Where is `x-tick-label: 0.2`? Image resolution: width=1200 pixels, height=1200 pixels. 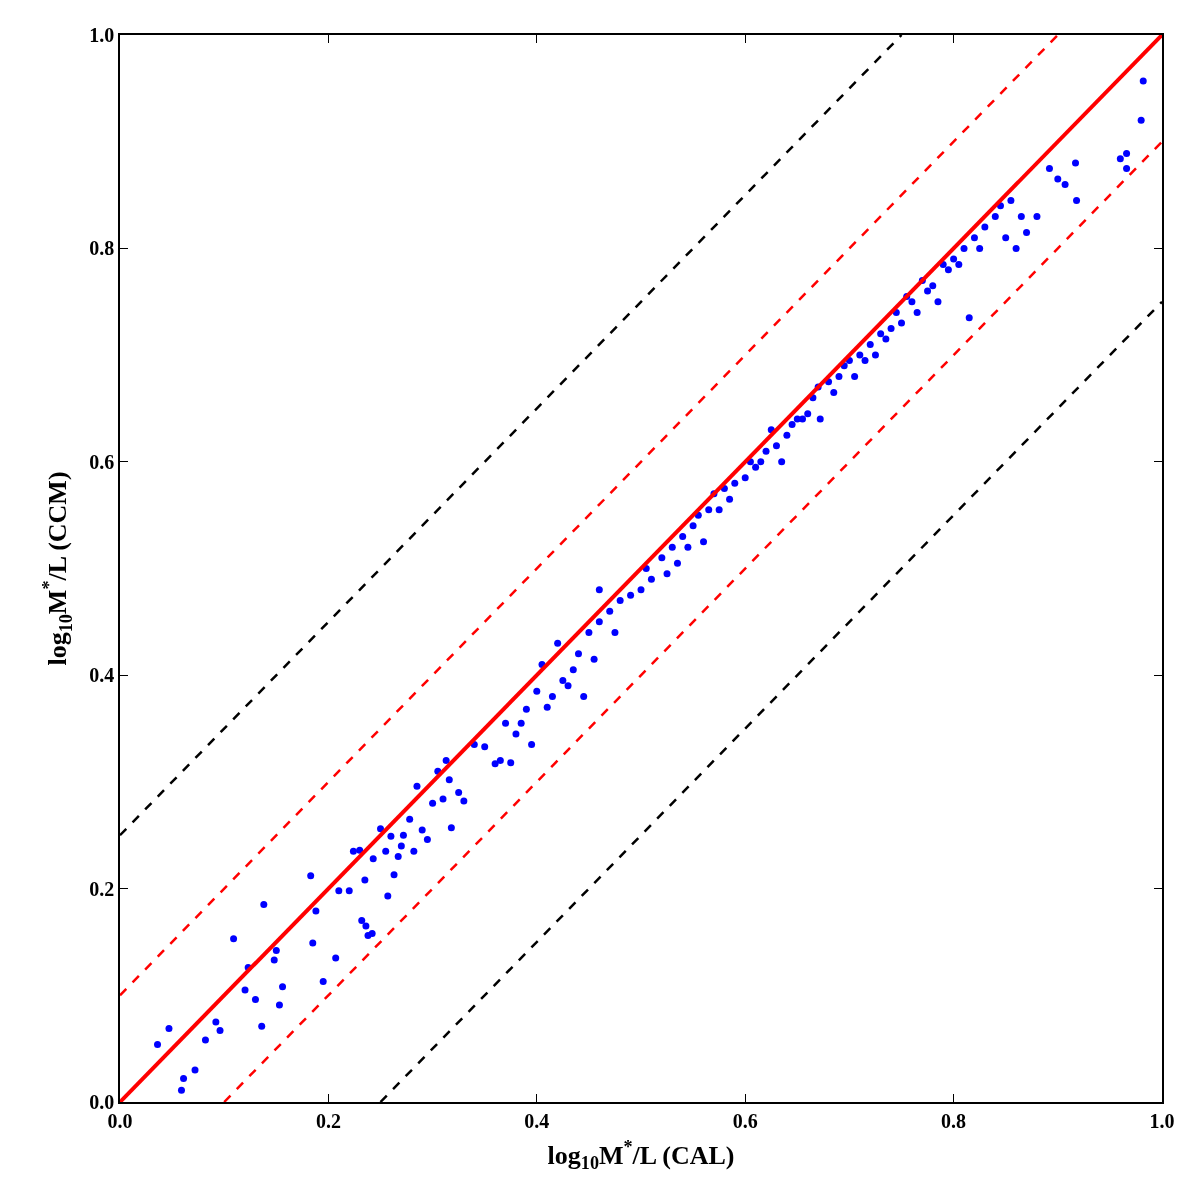
x-tick-label: 0.2 is located at coordinates (328, 1120).